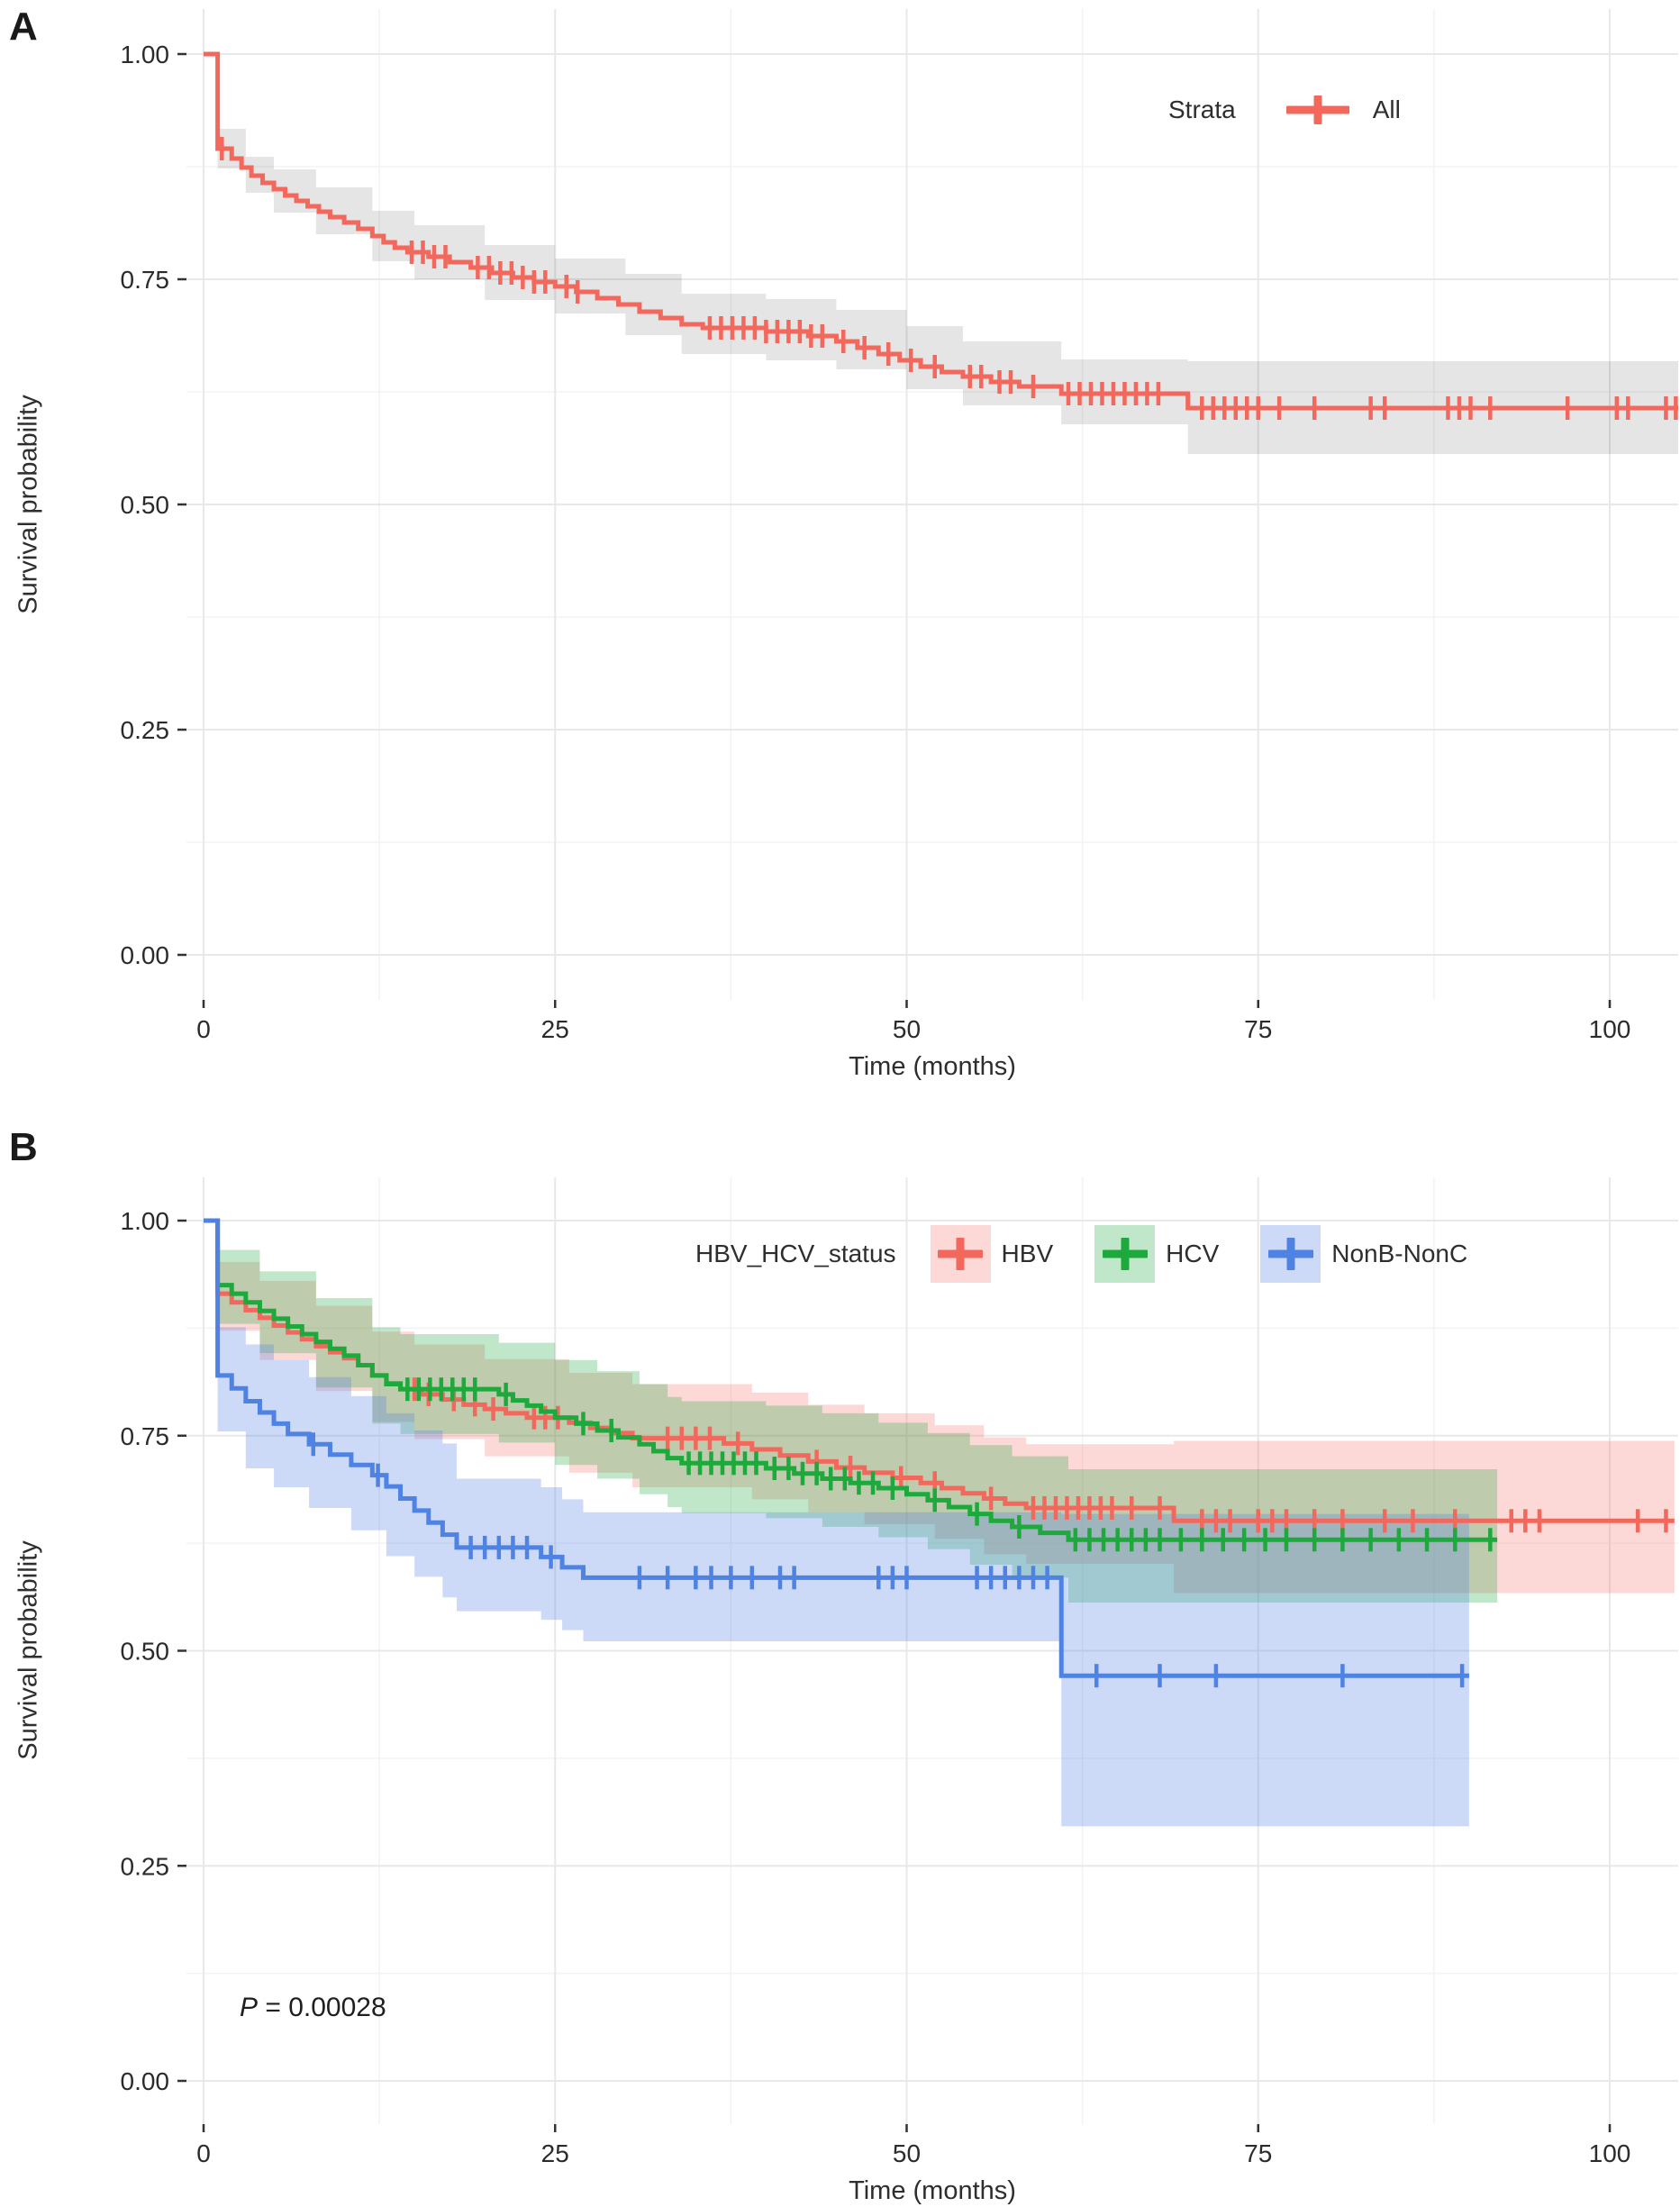 The image size is (1680, 2207). Describe the element at coordinates (29, 504) in the screenshot. I see `panel-a-y-axis-title: Survival probability` at that location.